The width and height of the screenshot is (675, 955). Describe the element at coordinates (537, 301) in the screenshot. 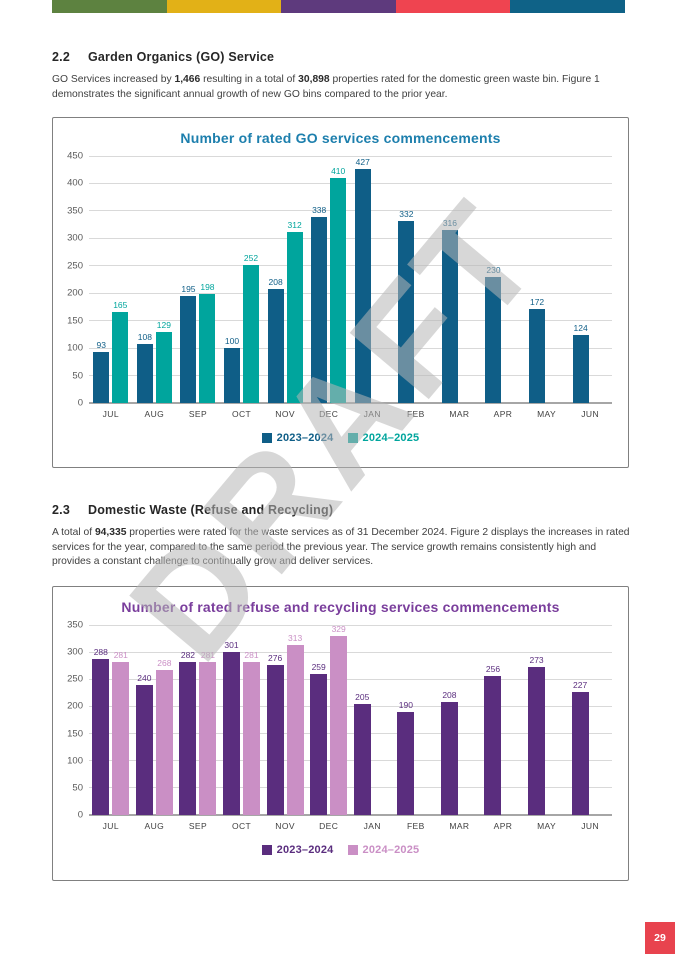

I see `bar-value-label: 172` at that location.